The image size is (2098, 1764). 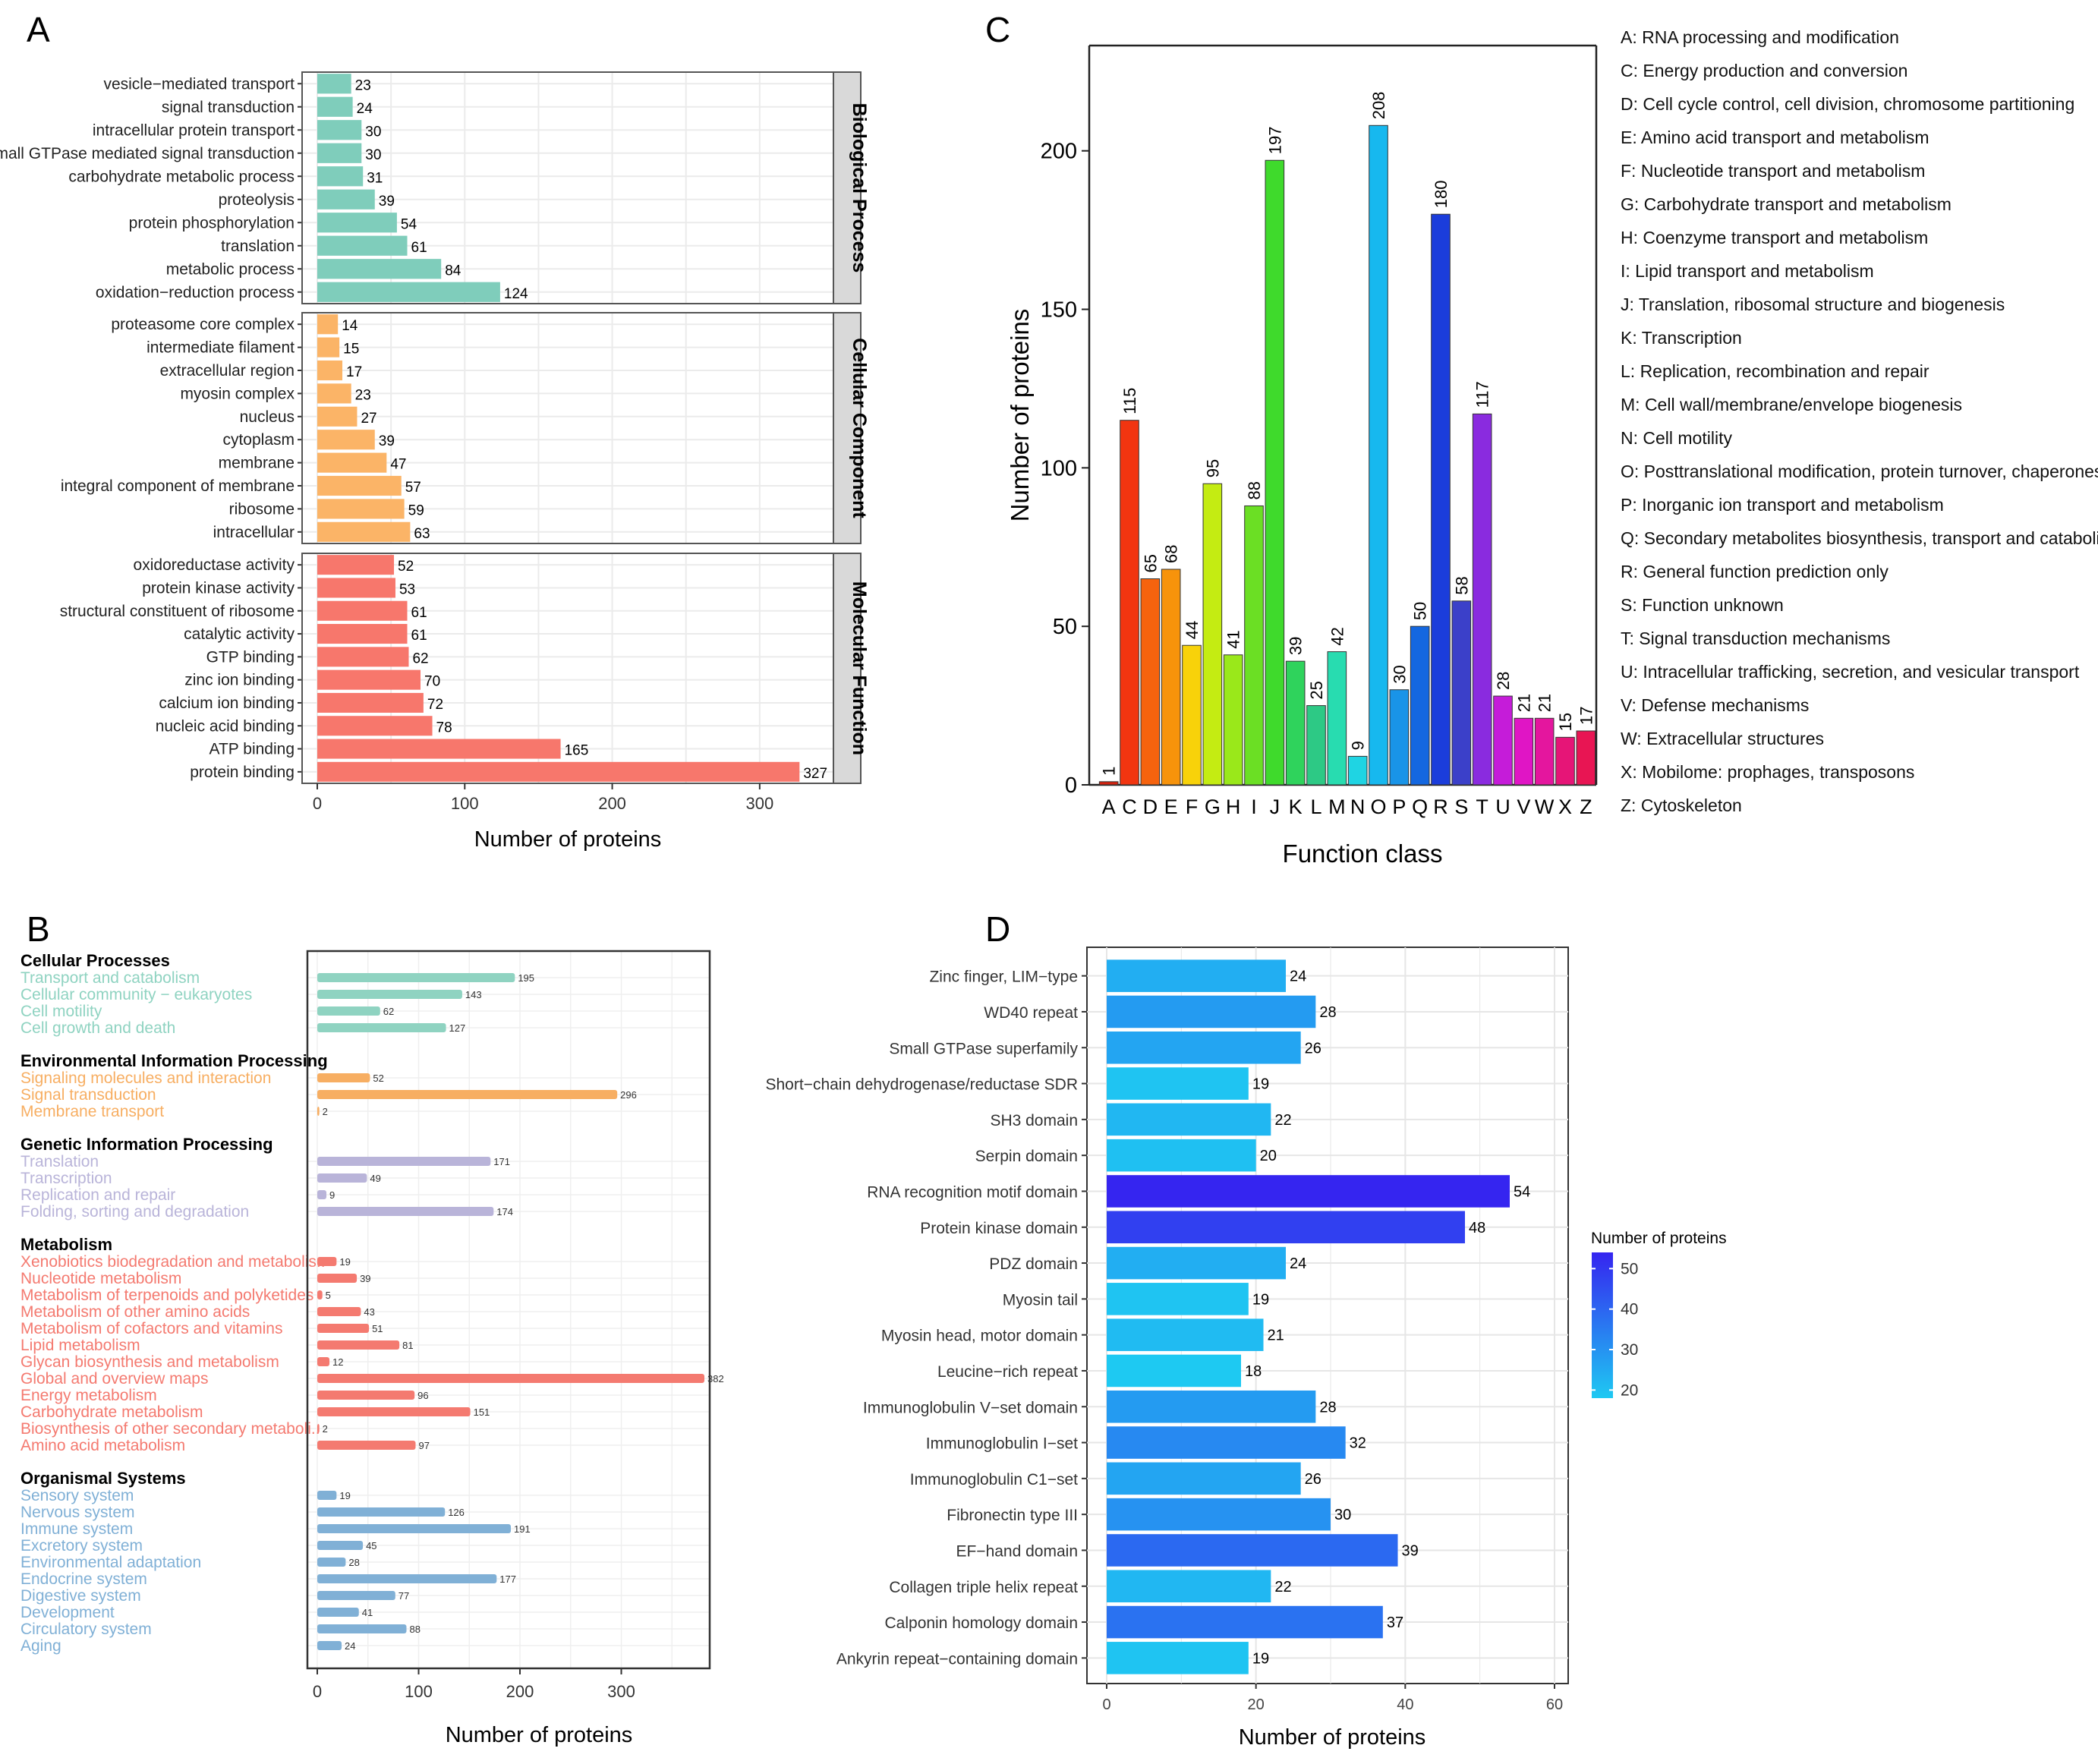 What do you see at coordinates (1440, 806) in the screenshot?
I see `tick-label: R` at bounding box center [1440, 806].